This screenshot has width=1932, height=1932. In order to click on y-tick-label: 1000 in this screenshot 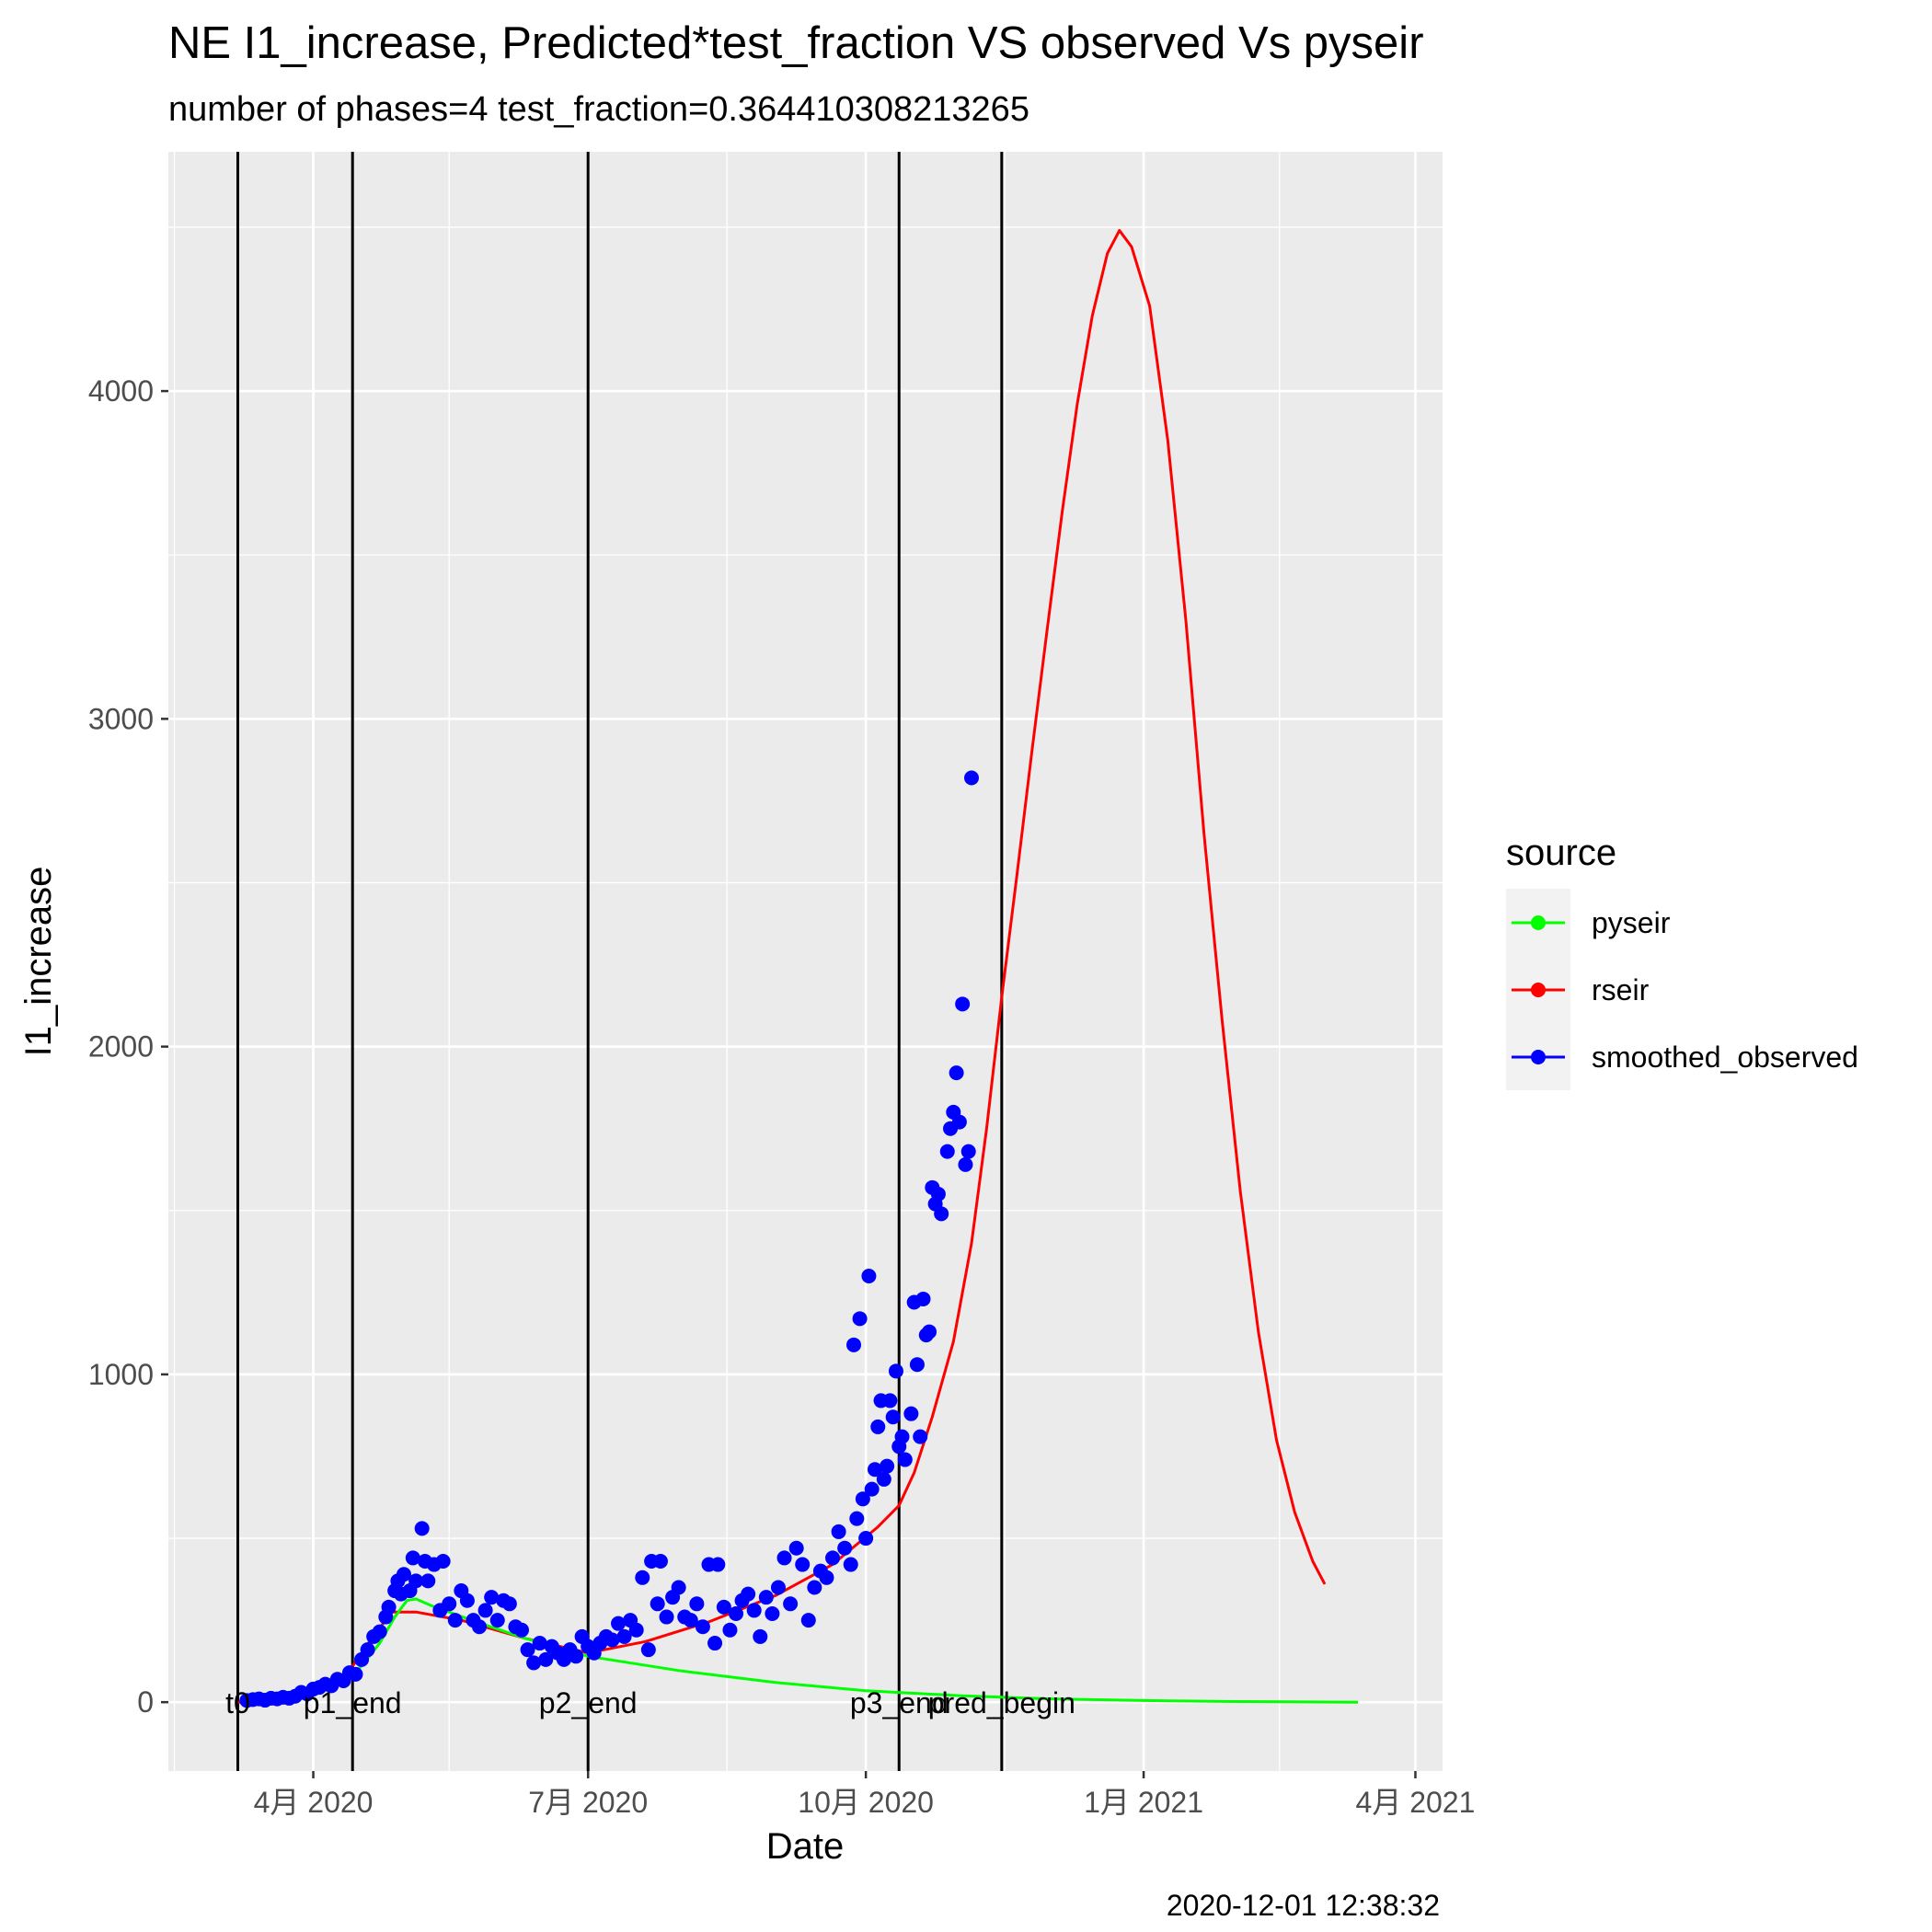, I will do `click(121, 1374)`.